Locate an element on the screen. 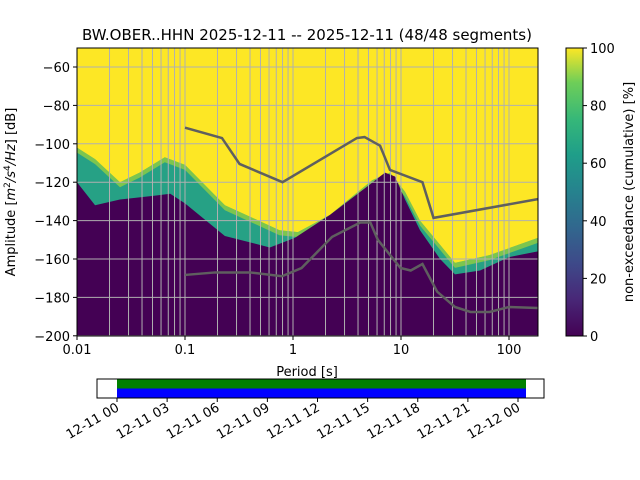  y-tick-label: −80 is located at coordinates (56, 106).